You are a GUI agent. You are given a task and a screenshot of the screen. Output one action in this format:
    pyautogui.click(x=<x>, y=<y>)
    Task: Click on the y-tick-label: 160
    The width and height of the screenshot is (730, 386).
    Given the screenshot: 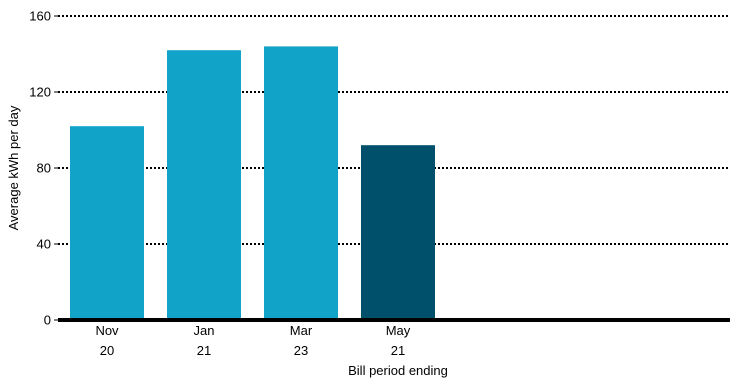 What is the action you would take?
    pyautogui.click(x=40, y=16)
    